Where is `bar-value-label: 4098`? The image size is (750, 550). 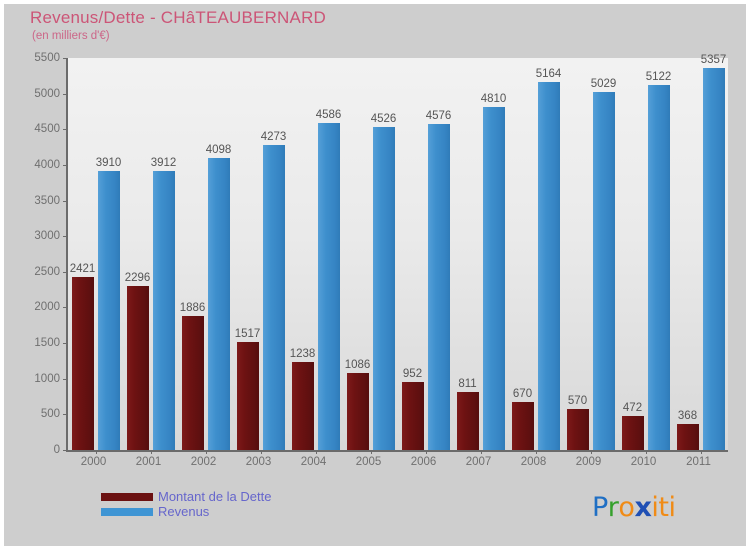
bar-value-label: 4098 is located at coordinates (218, 149).